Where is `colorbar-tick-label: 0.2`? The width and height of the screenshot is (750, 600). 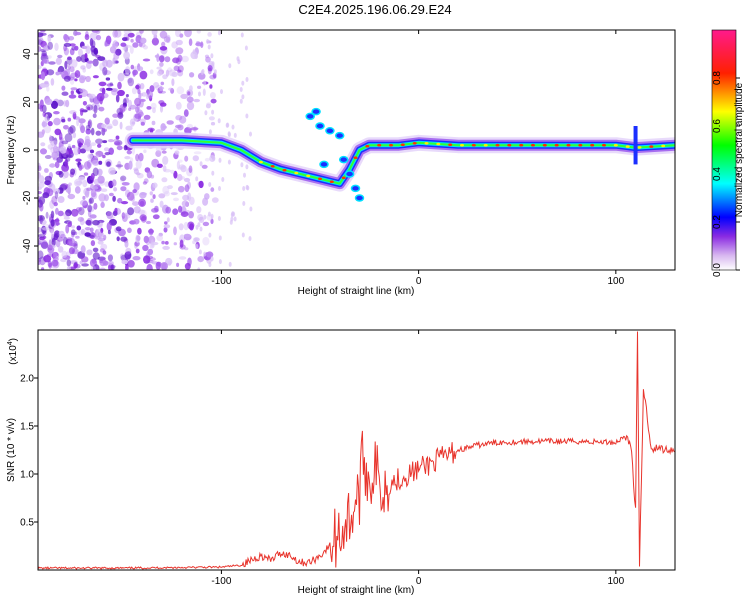 colorbar-tick-label: 0.2 is located at coordinates (717, 222).